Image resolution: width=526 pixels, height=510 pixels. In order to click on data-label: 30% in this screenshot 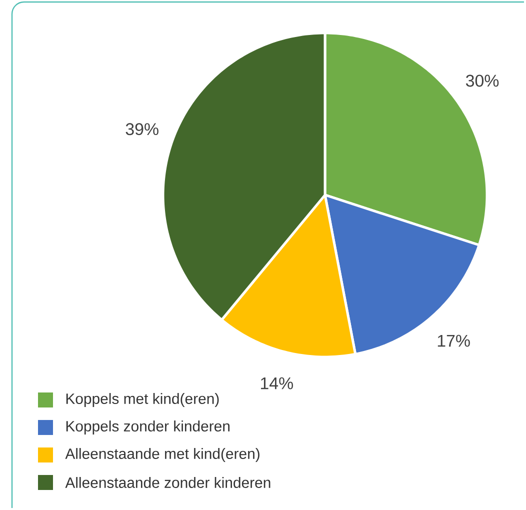, I will do `click(482, 80)`.